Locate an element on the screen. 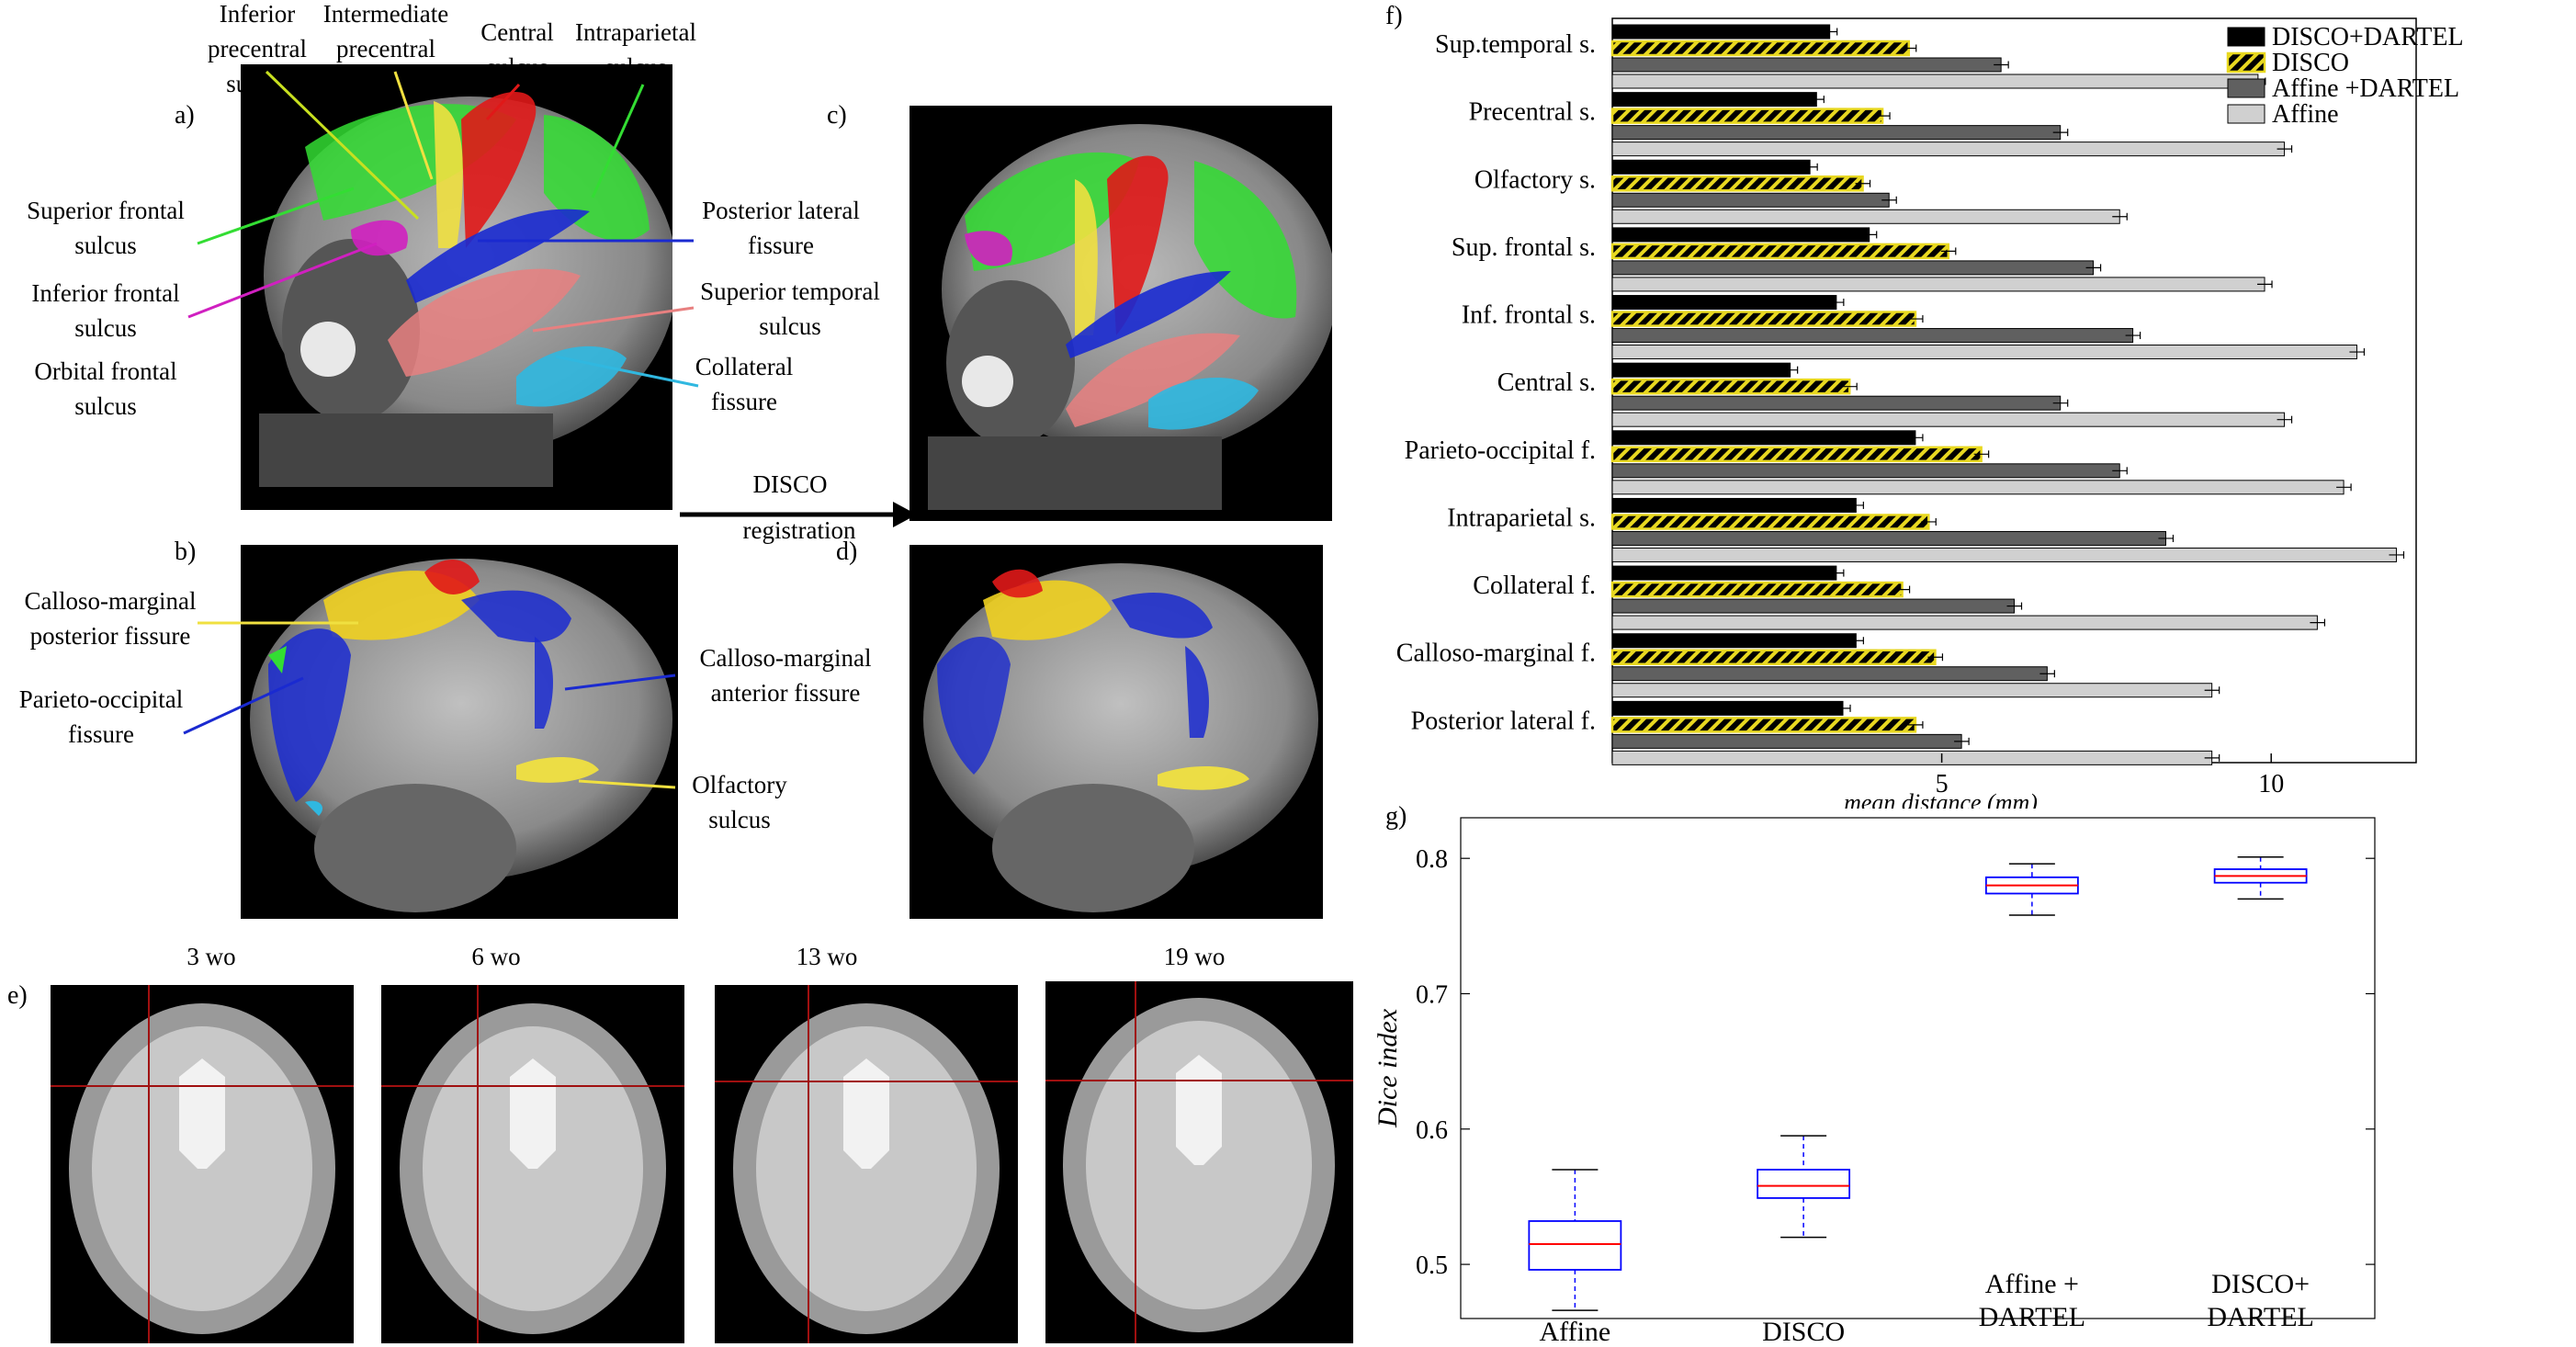  category-label: Calloso-marginal f. is located at coordinates (1496, 654).